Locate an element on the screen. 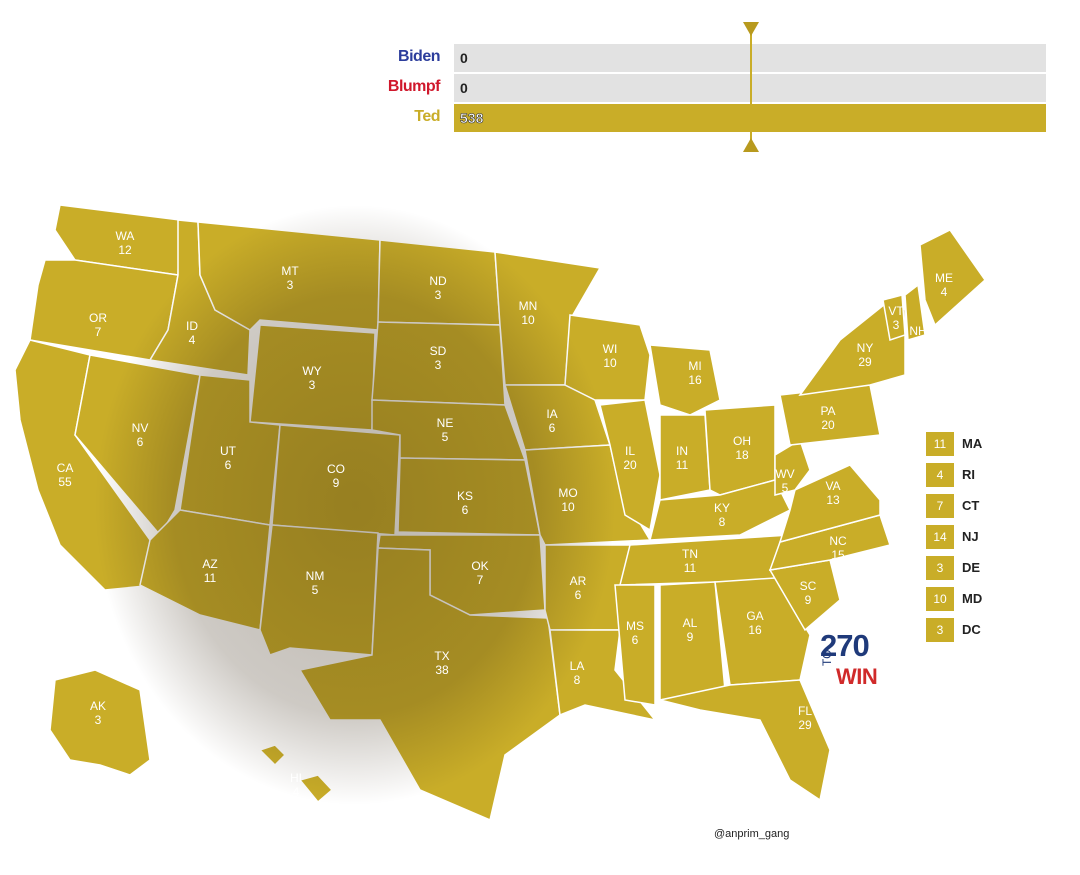 Image resolution: width=1080 pixels, height=875 pixels. candidate-name: Blumpf is located at coordinates (414, 86).